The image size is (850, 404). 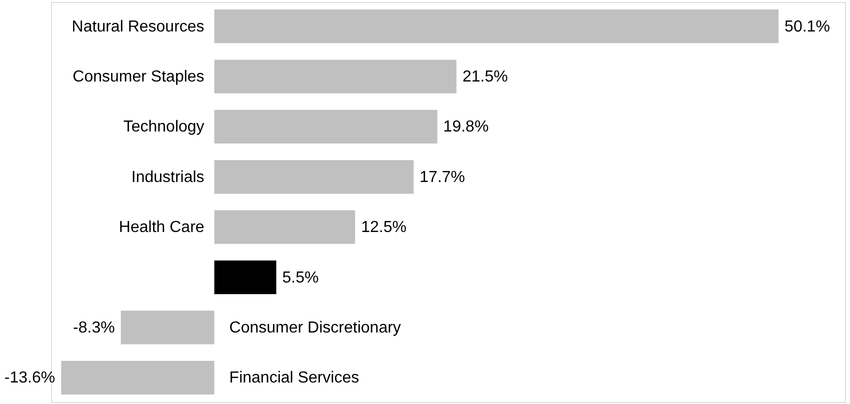 What do you see at coordinates (138, 27) in the screenshot?
I see `y-tick-label: Natural Resources` at bounding box center [138, 27].